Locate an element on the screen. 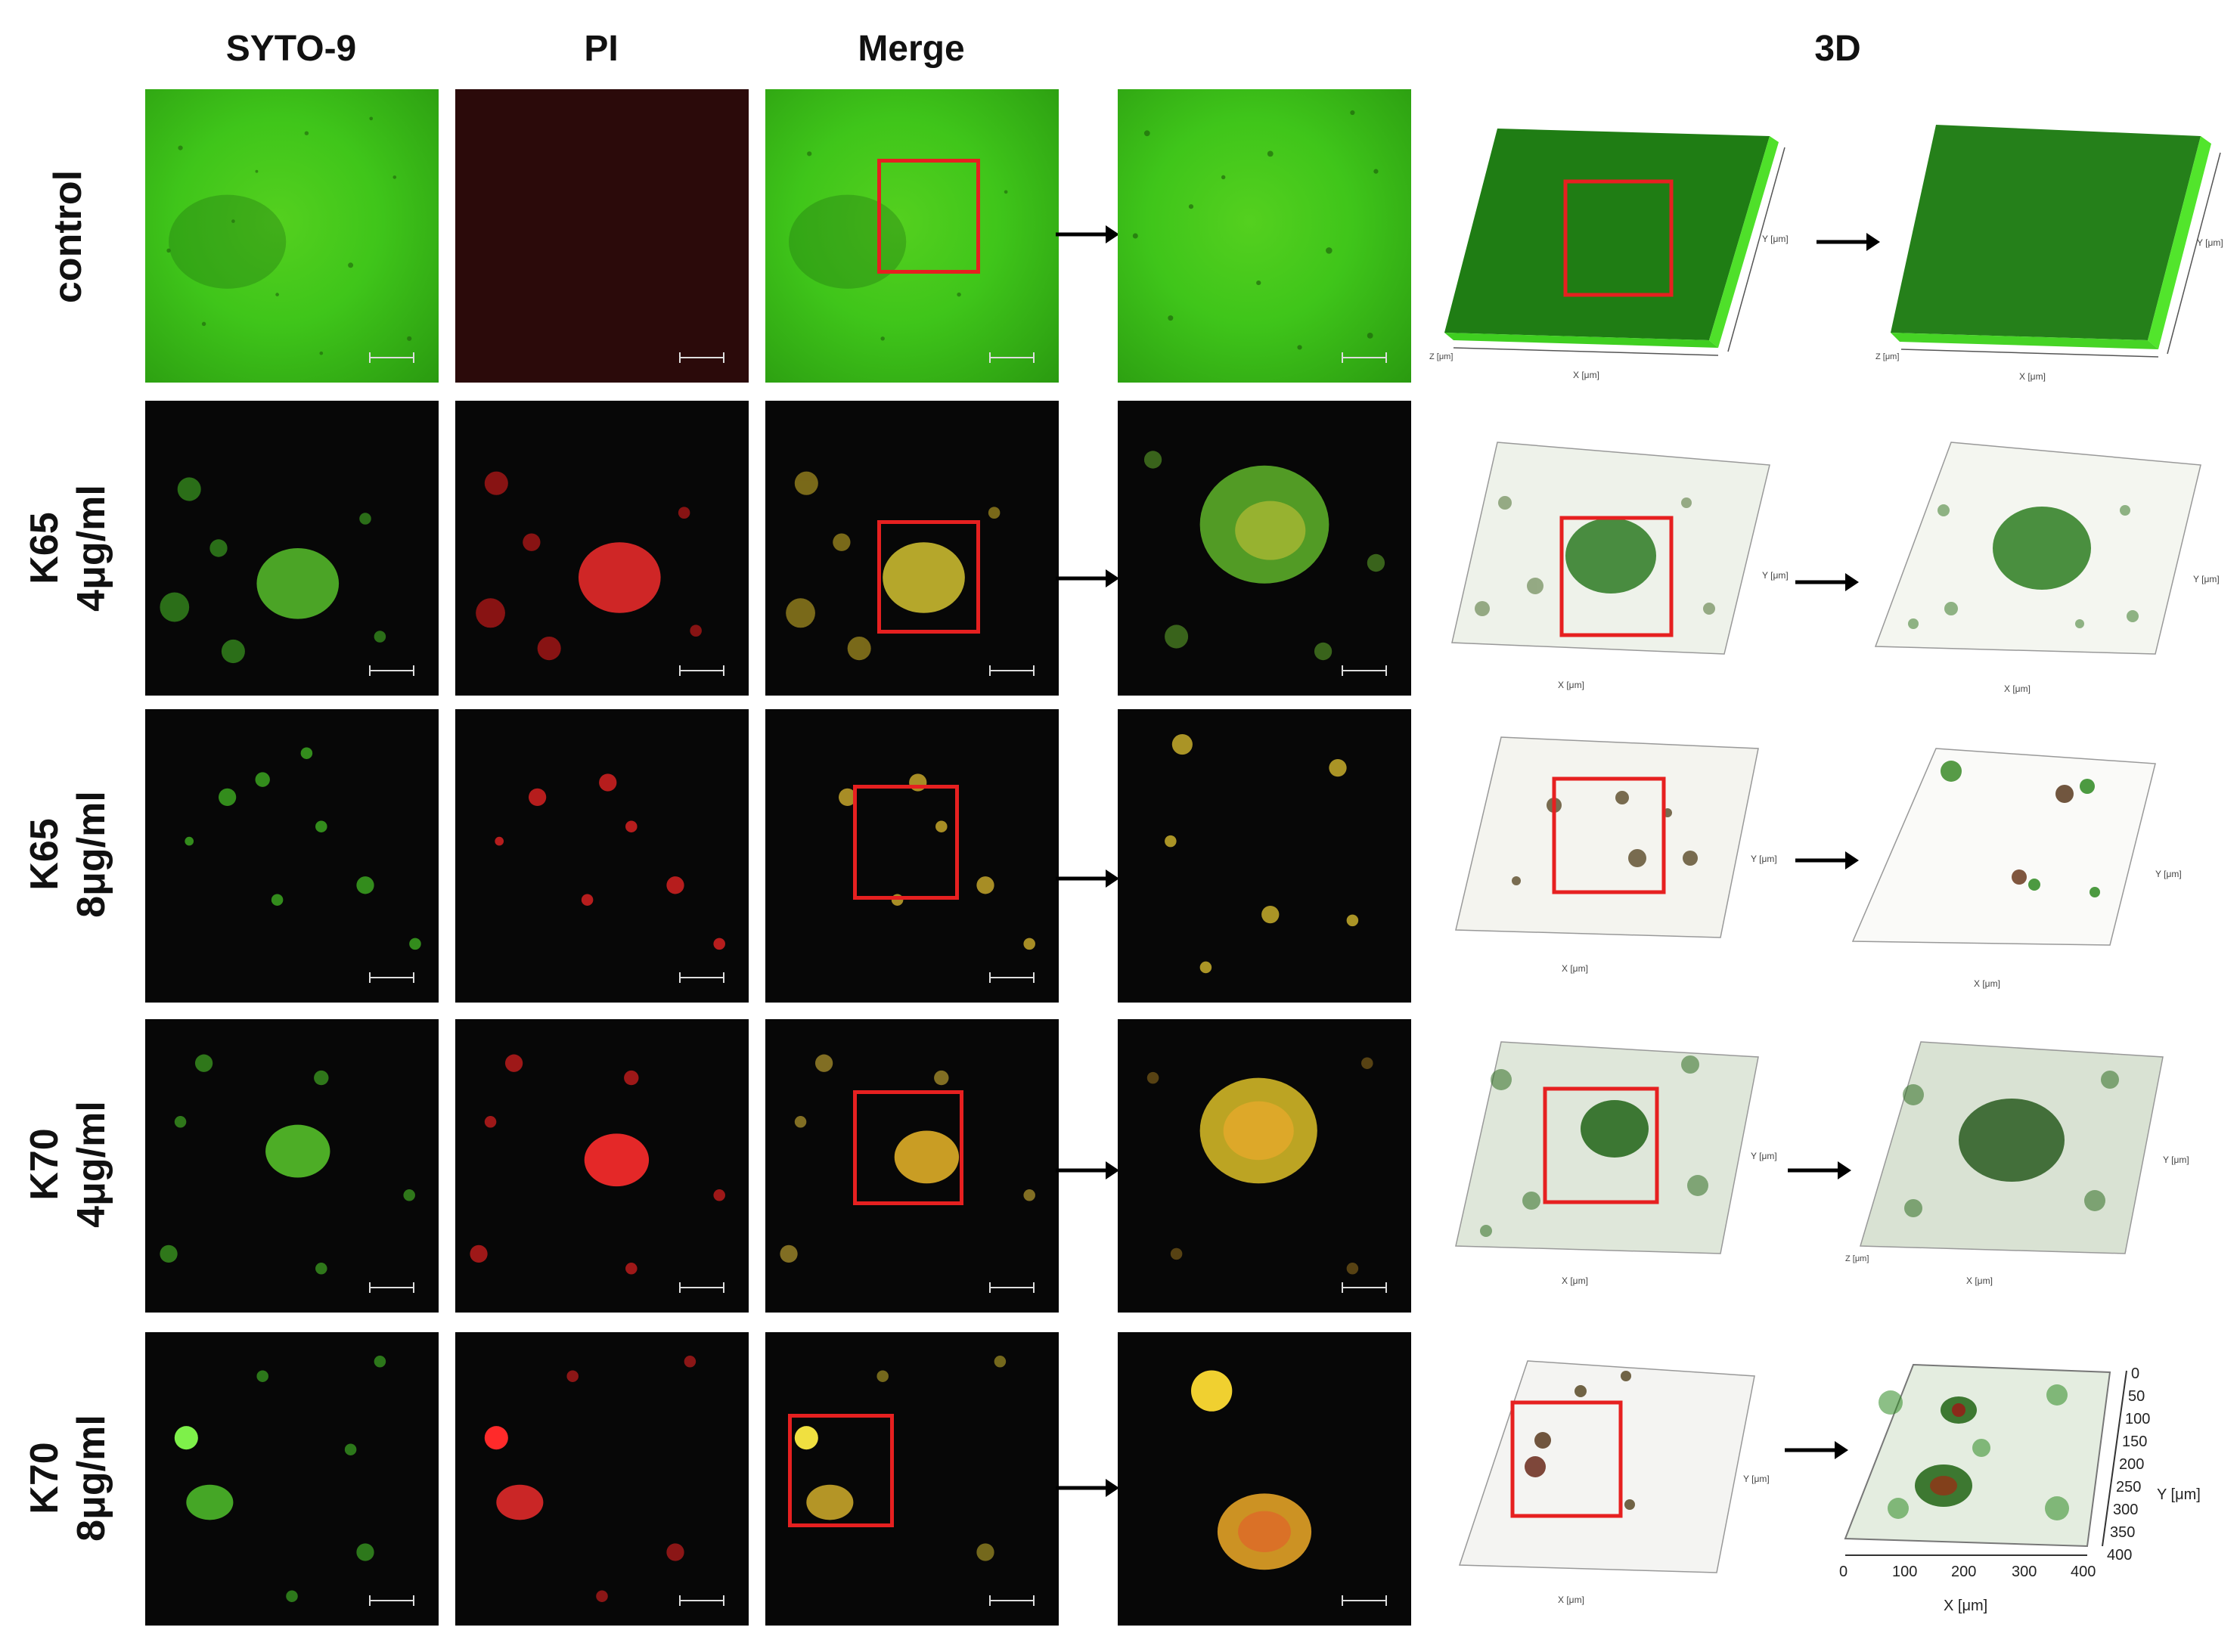 This screenshot has height=1652, width=2240. y-tick-5: 250 is located at coordinates (2129, 1487).